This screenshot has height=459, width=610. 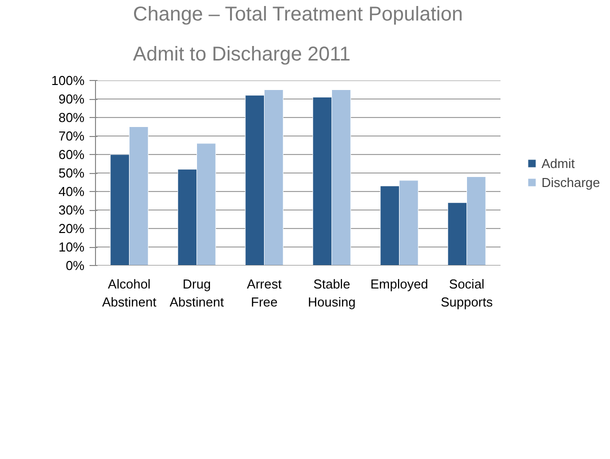 What do you see at coordinates (558, 163) in the screenshot?
I see `legend-label: Admit` at bounding box center [558, 163].